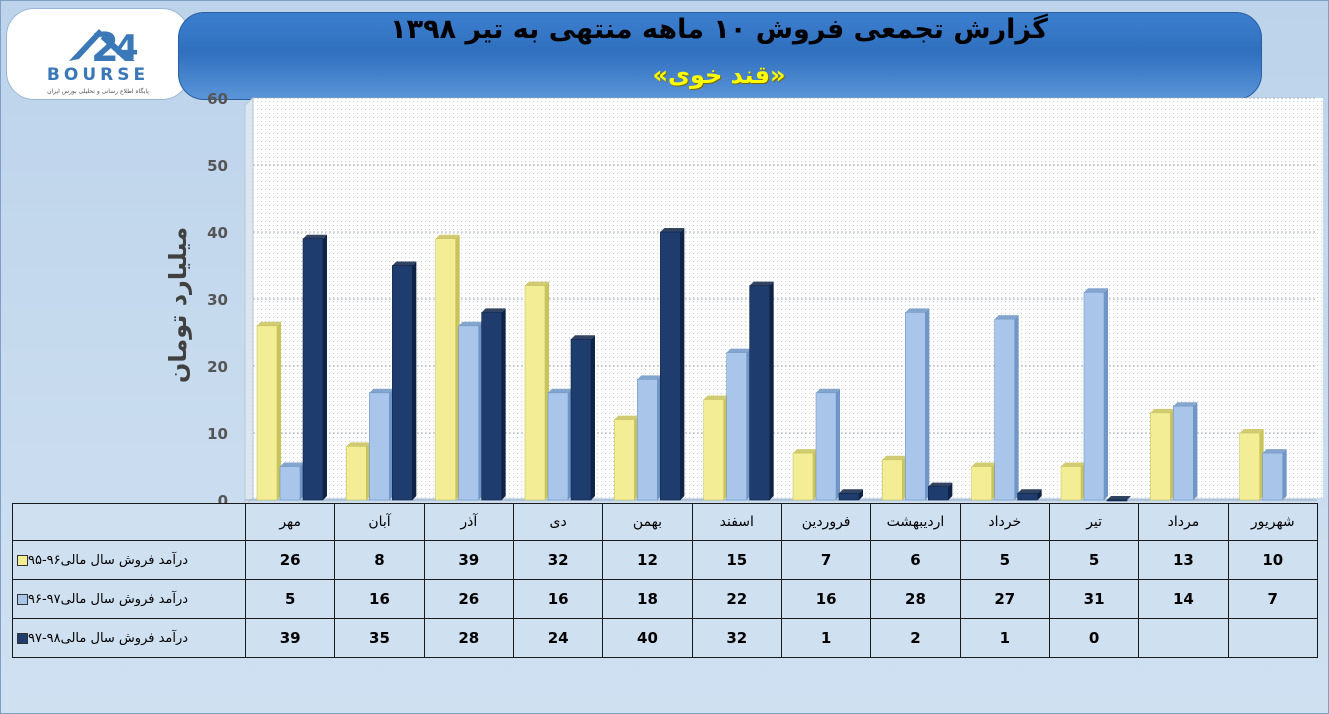  What do you see at coordinates (217, 300) in the screenshot?
I see `y-tick-label: 30` at bounding box center [217, 300].